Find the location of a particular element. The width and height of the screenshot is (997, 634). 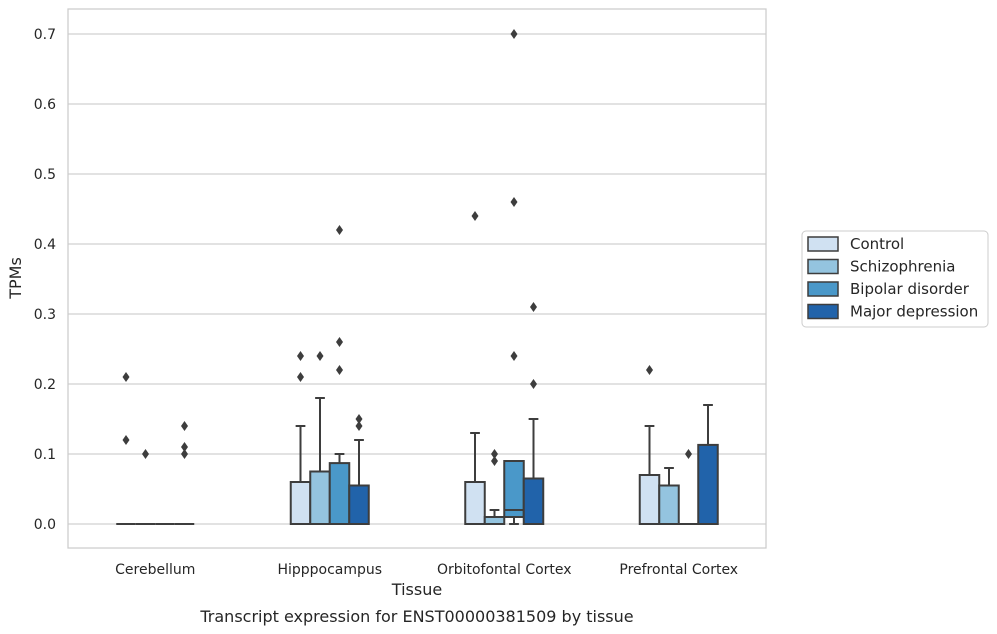

y-tick-label: 0.6 is located at coordinates (45, 105).